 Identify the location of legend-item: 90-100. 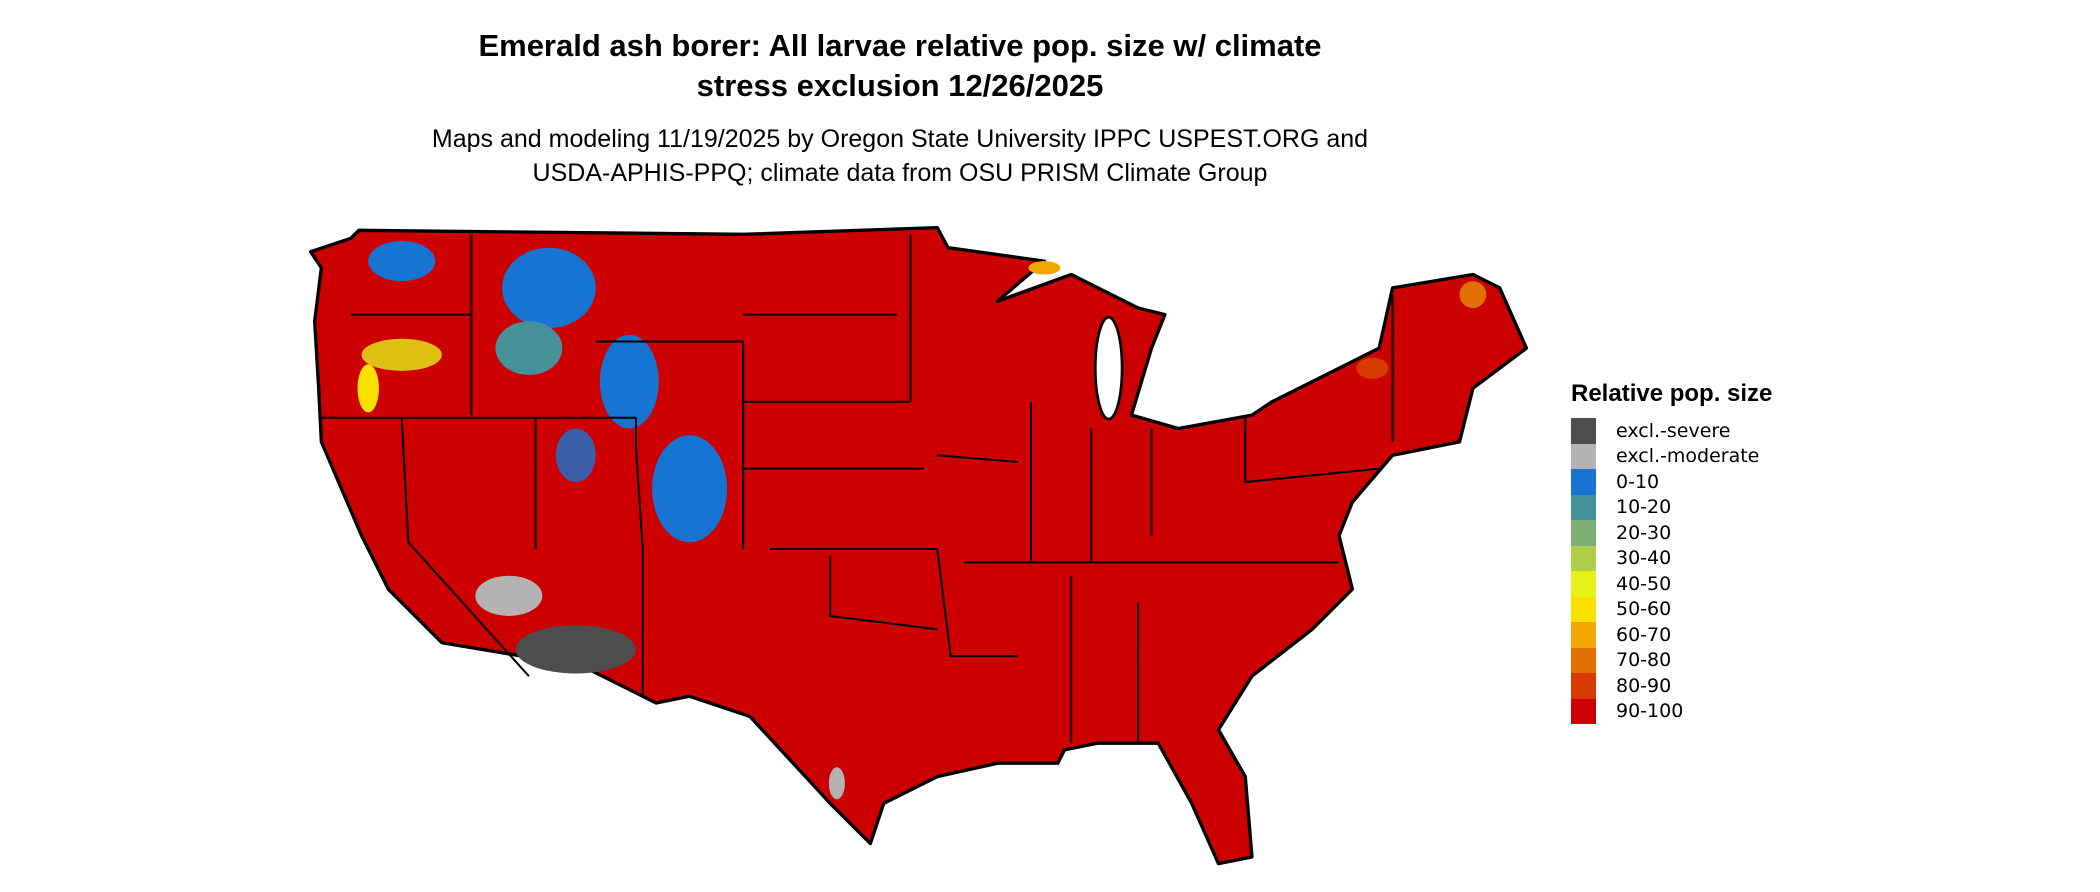
(1671, 711).